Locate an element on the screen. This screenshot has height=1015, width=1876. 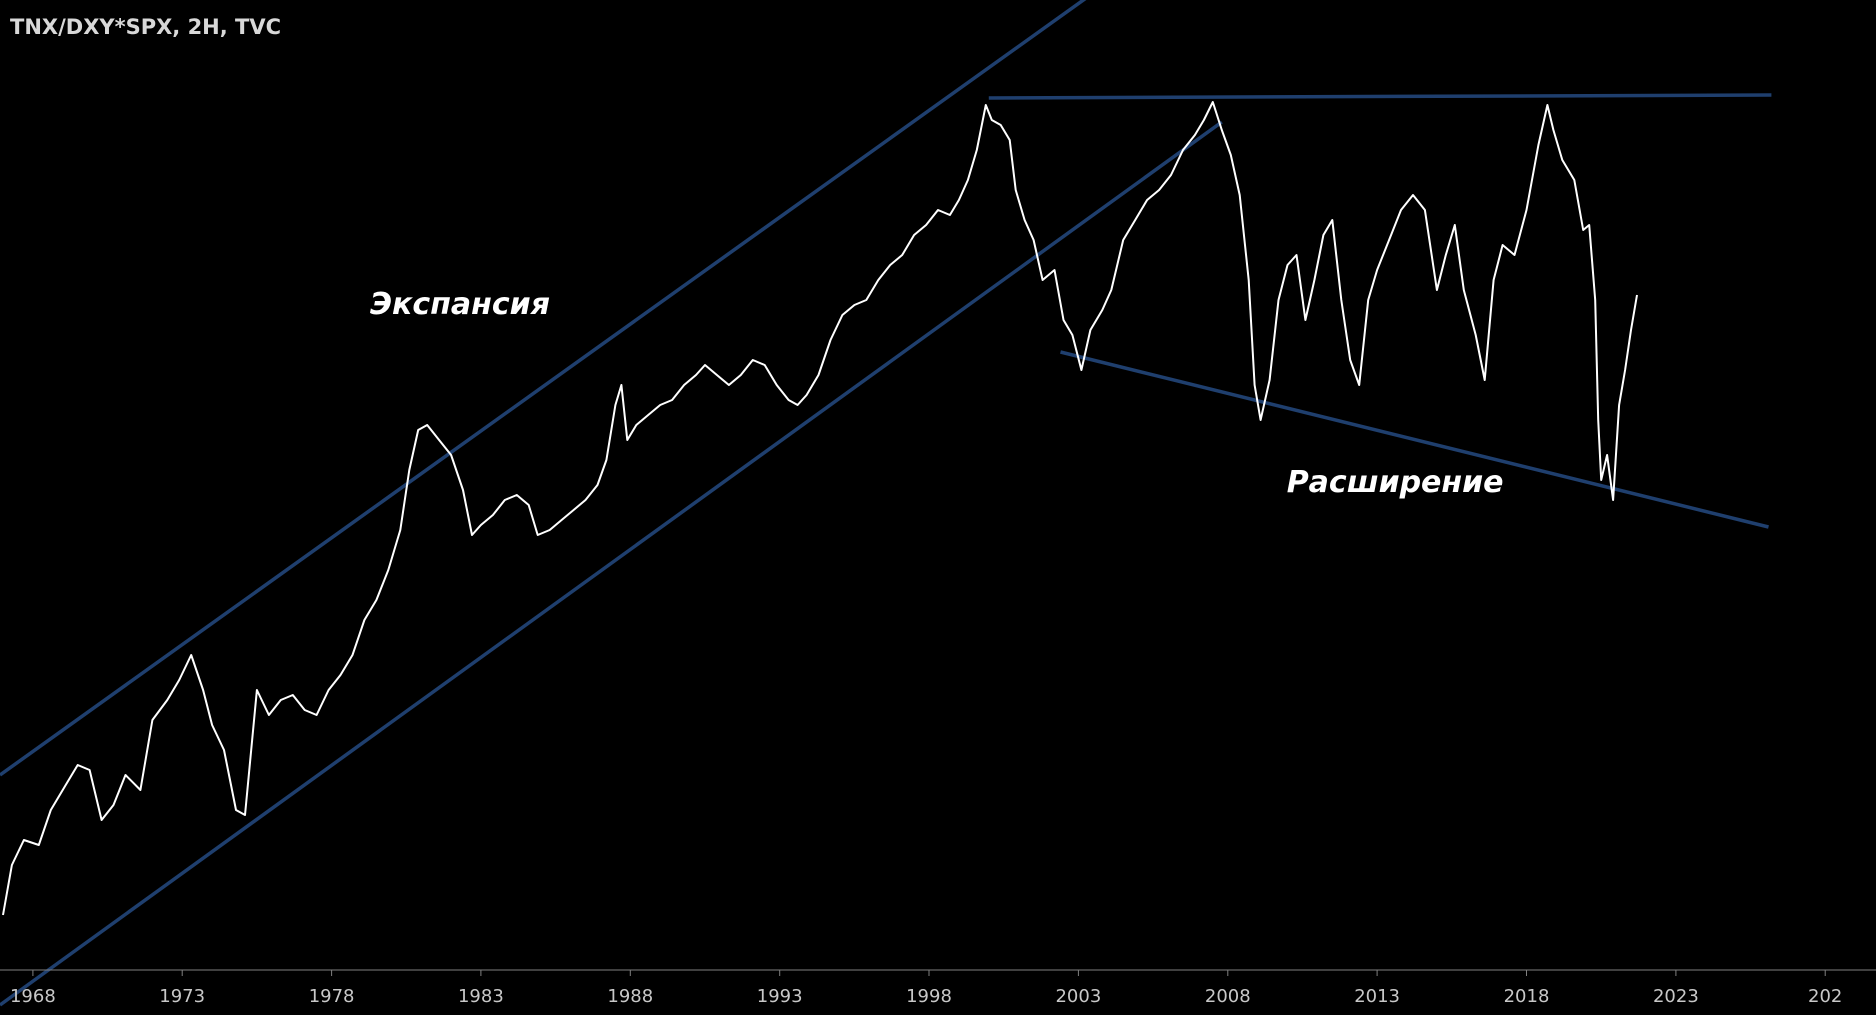
annotations: Экспансия Расширение is located at coordinates (936, 393).